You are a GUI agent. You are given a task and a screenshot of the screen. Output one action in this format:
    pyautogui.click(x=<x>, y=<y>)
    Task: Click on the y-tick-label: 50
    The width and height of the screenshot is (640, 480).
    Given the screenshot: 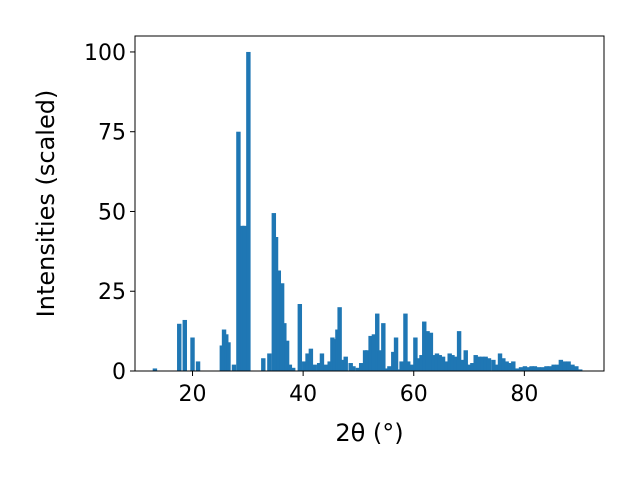 What is the action you would take?
    pyautogui.click(x=112, y=212)
    